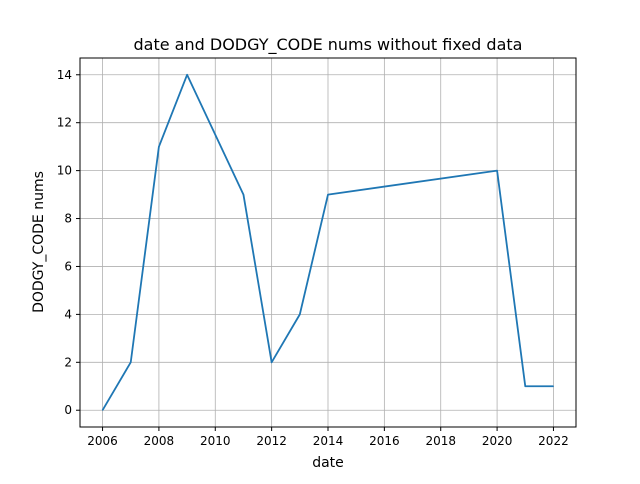  What do you see at coordinates (384, 441) in the screenshot?
I see `x-tick-label: 2016` at bounding box center [384, 441].